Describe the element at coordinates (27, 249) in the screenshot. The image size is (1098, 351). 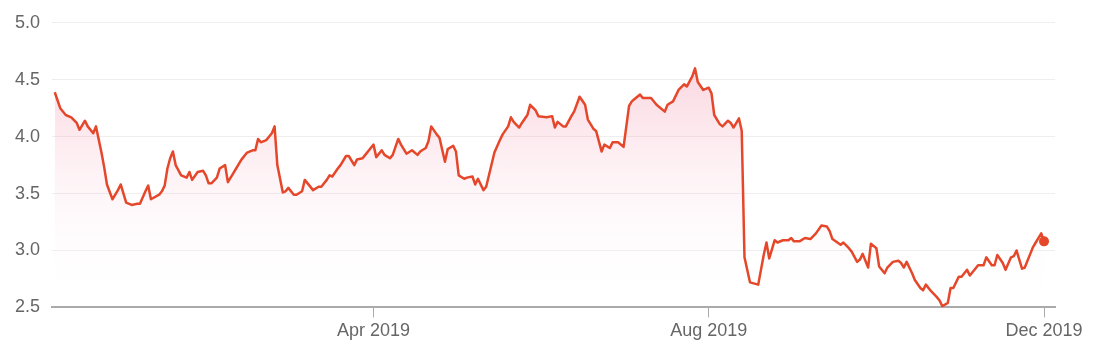
I see `y-tick-label: 3.0` at that location.